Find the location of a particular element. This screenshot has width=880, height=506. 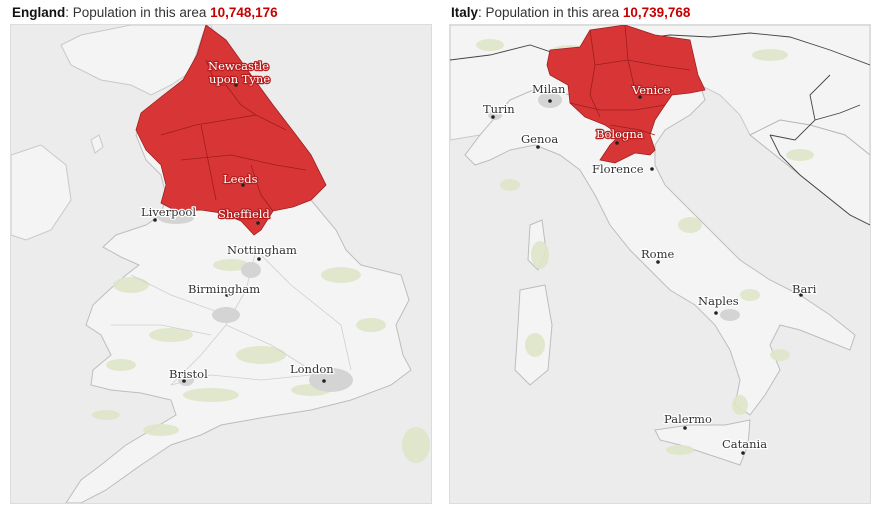

city-bologna: Bologna is located at coordinates (620, 135).